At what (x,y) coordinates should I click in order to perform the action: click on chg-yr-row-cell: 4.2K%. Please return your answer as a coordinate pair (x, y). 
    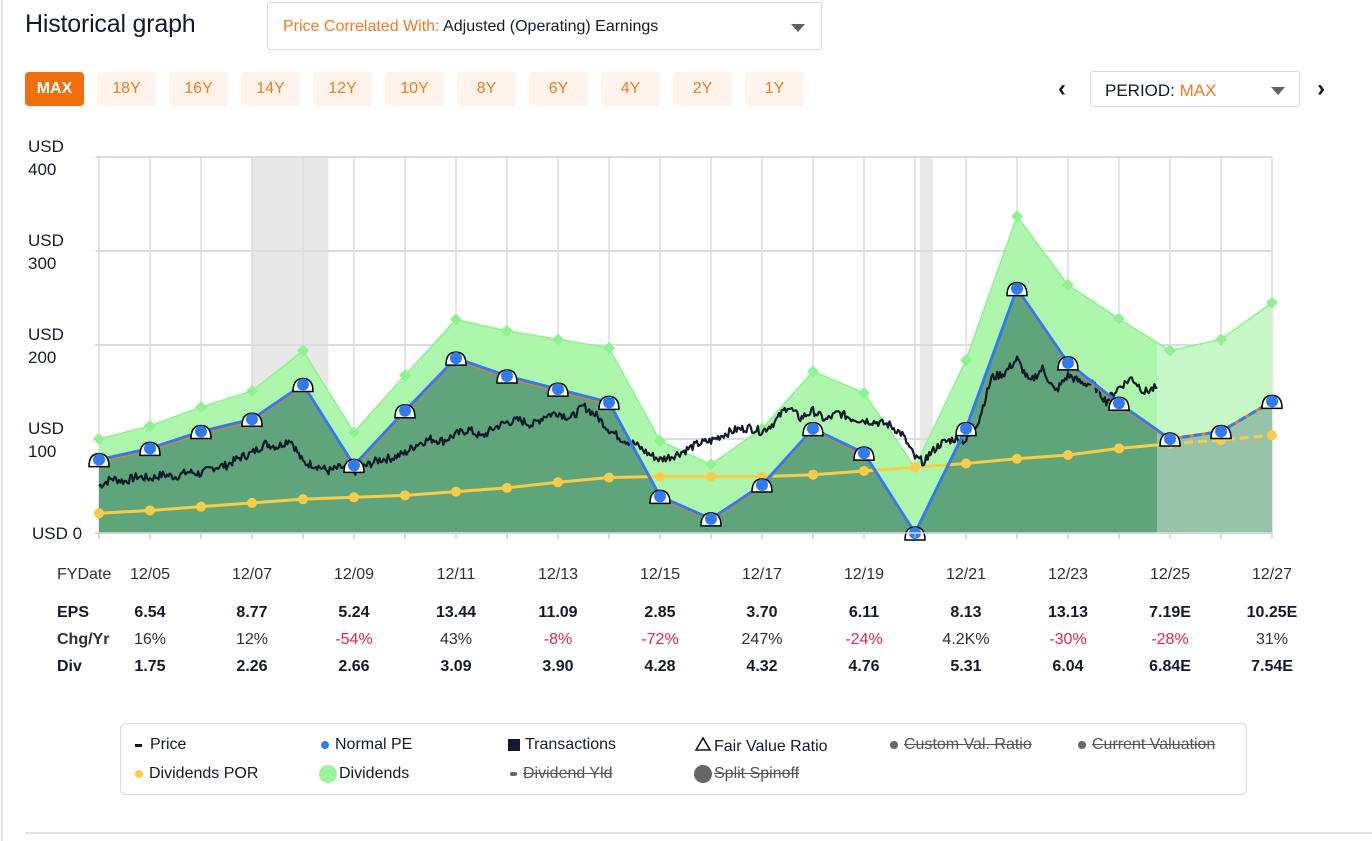
    Looking at the image, I should click on (966, 639).